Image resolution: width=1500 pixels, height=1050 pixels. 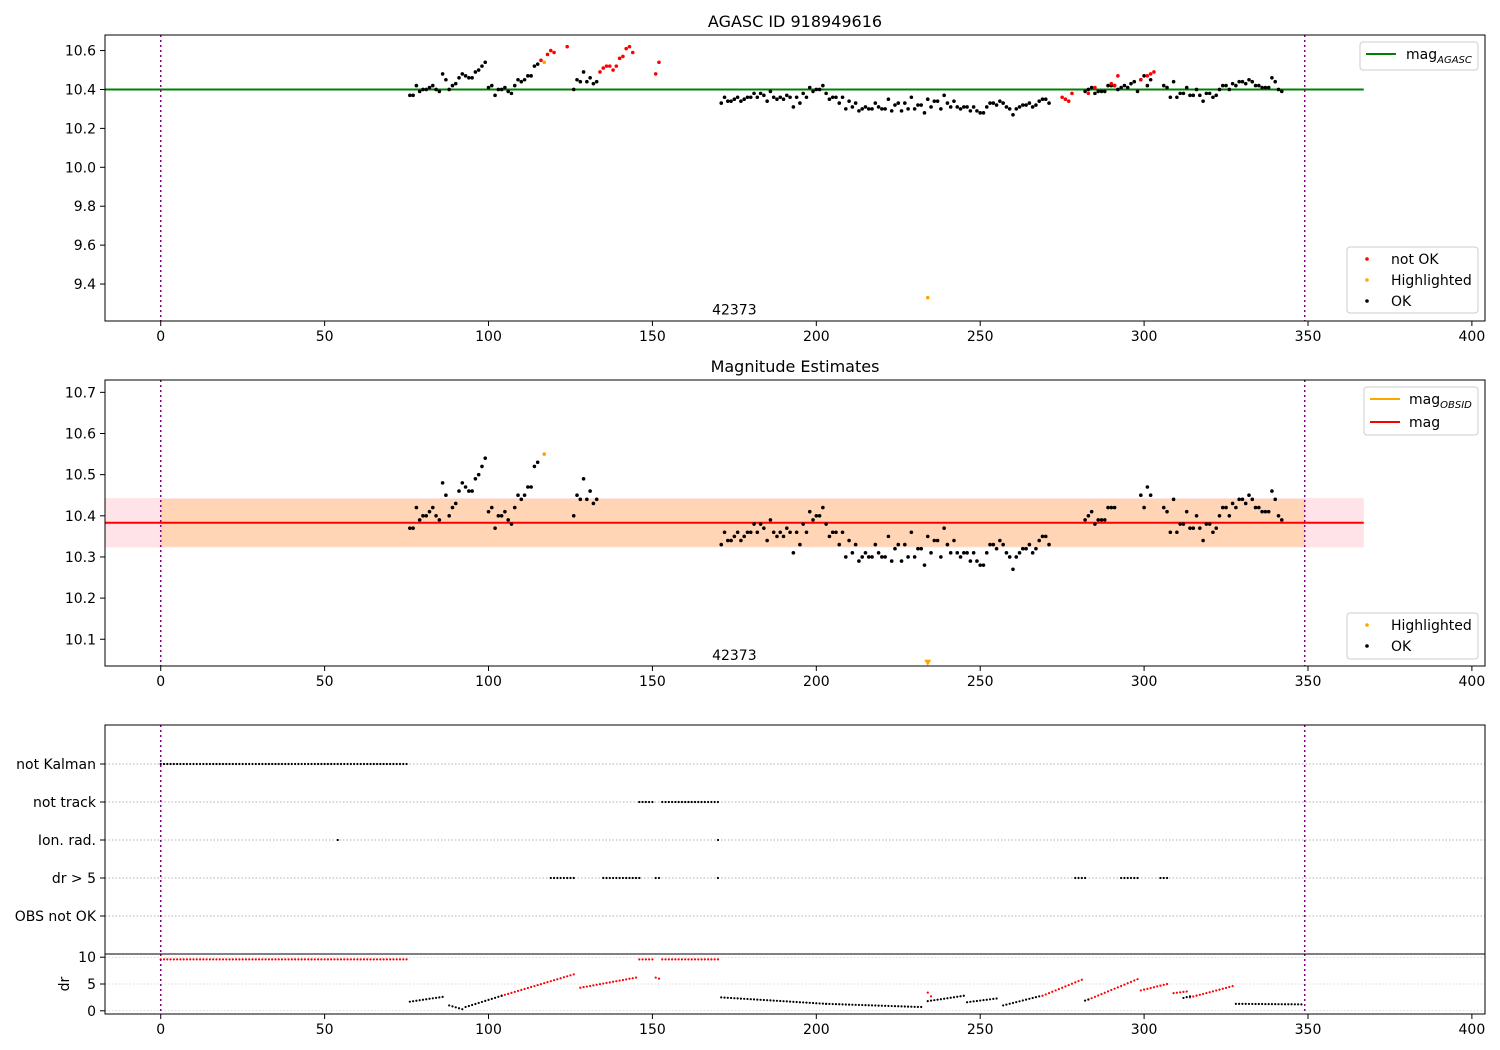 What do you see at coordinates (1424, 423) in the screenshot?
I see `panel2-legend-mag: mag` at bounding box center [1424, 423].